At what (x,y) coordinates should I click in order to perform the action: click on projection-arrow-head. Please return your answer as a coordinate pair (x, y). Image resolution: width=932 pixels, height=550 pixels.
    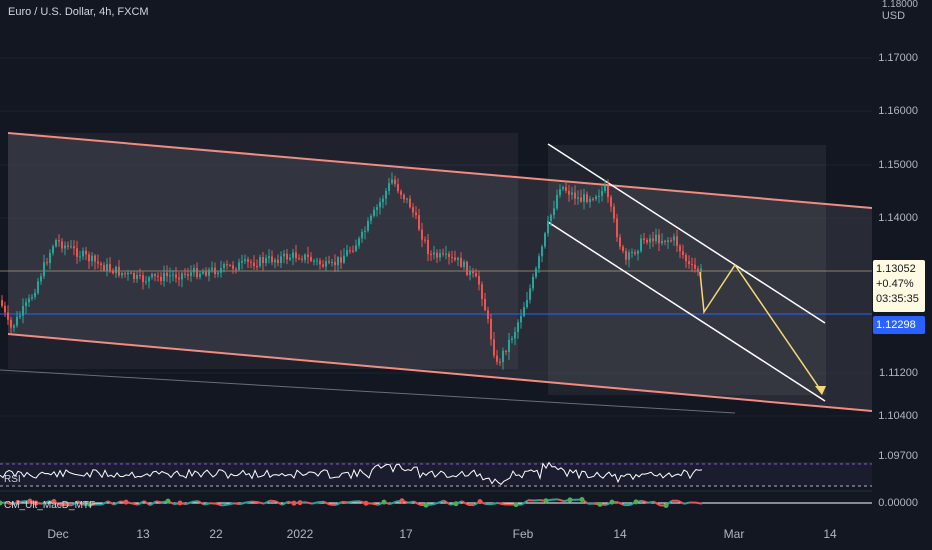
    Looking at the image, I should click on (820, 390).